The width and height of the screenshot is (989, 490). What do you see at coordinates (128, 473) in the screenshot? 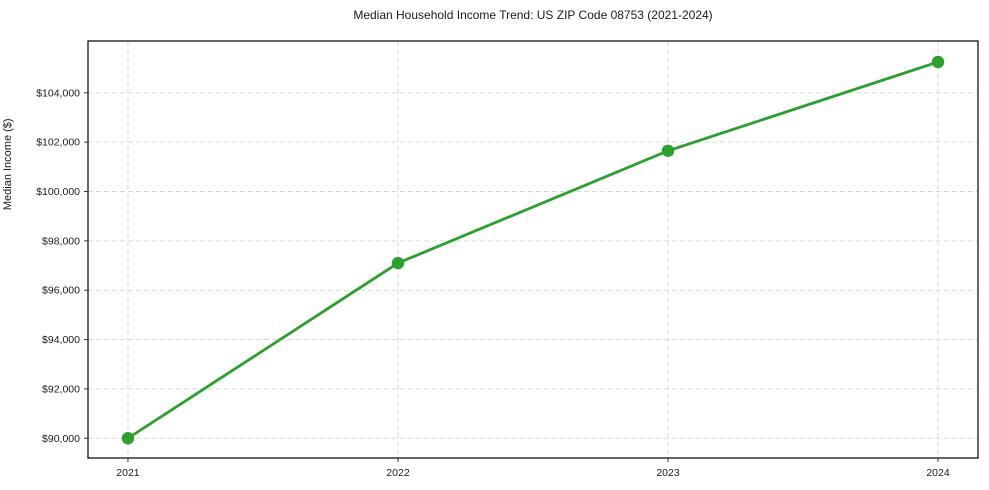
I see `x-tick-label: 2021` at bounding box center [128, 473].